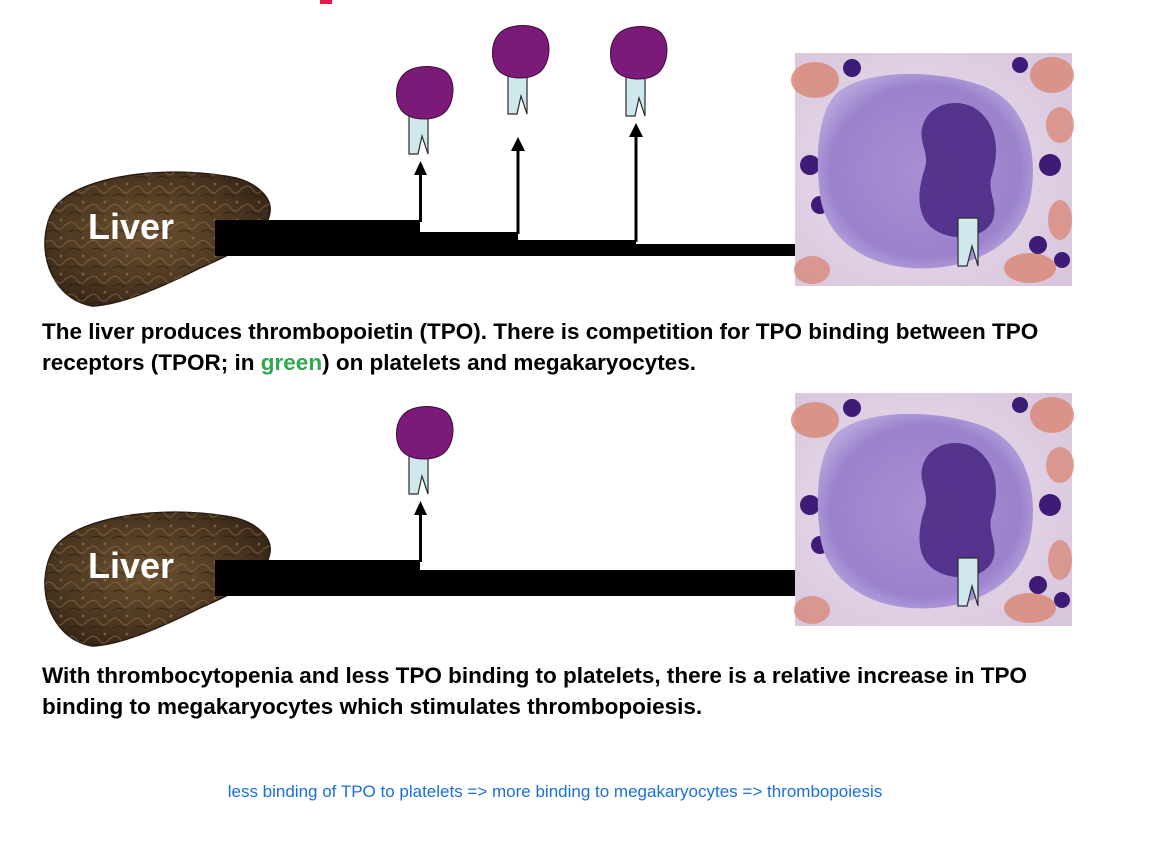 This screenshot has width=1150, height=850. What do you see at coordinates (326, 2) in the screenshot?
I see `header-fragment` at bounding box center [326, 2].